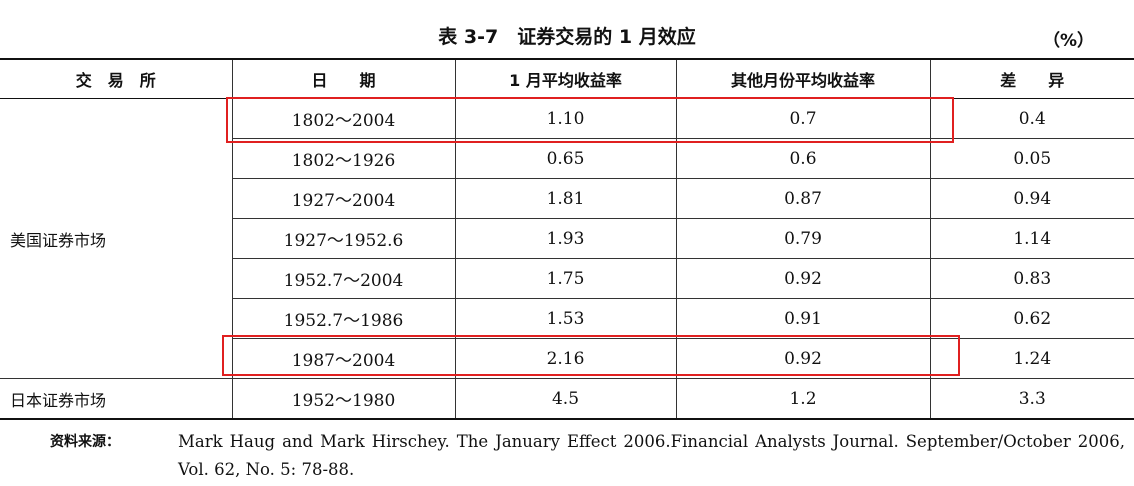  What do you see at coordinates (1031, 158) in the screenshot?
I see `table-cell: 0.05` at bounding box center [1031, 158].